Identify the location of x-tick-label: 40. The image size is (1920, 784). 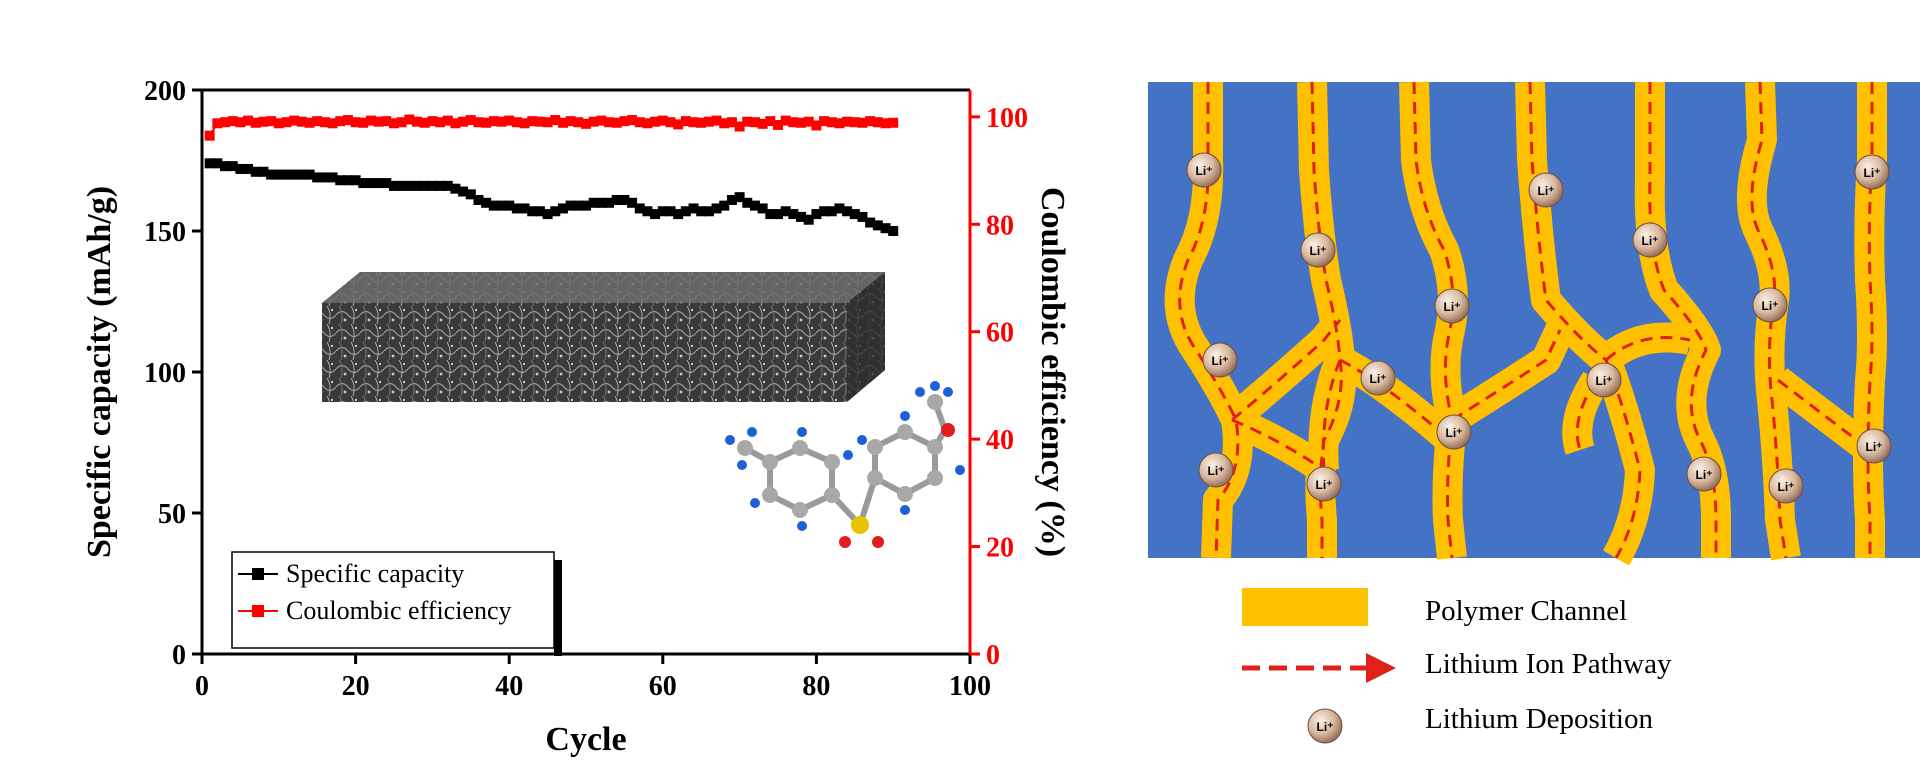
(509, 686).